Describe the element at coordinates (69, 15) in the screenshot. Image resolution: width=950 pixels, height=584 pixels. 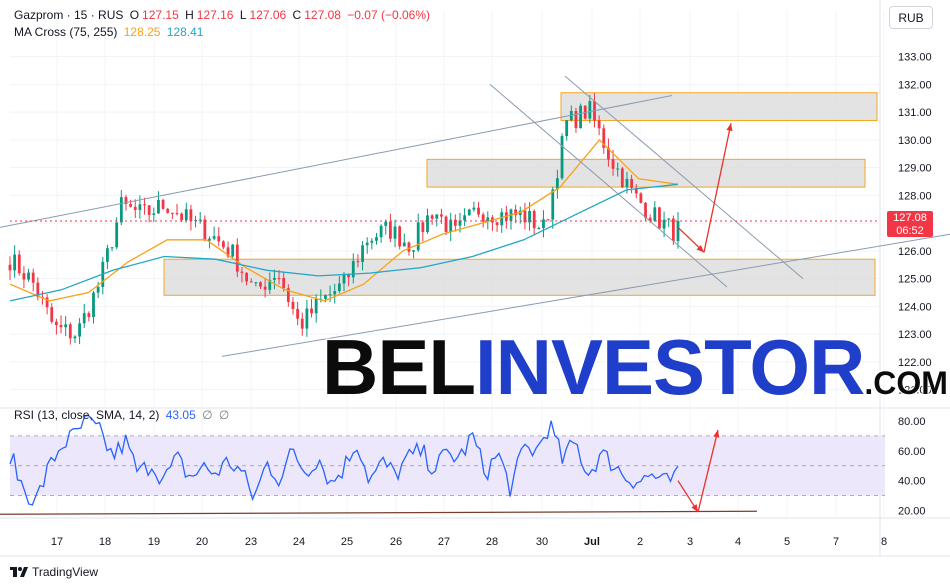
I see `symbol-label: Gazprom · 15 · RUS` at that location.